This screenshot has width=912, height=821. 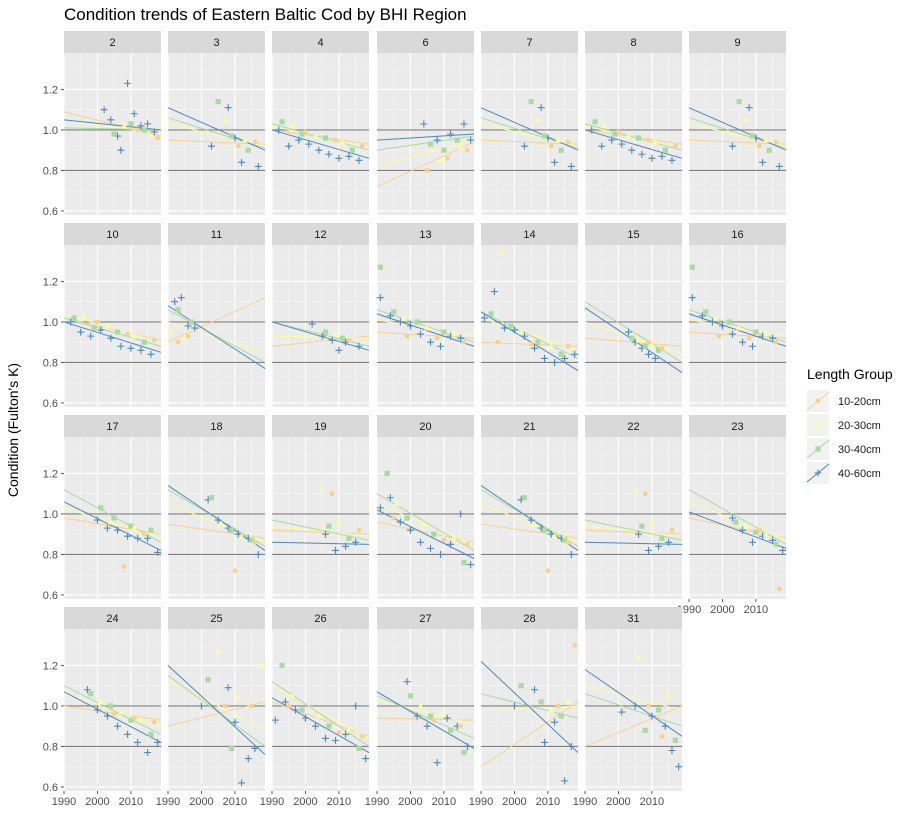 What do you see at coordinates (320, 235) in the screenshot?
I see `panel-strip-label: 12` at bounding box center [320, 235].